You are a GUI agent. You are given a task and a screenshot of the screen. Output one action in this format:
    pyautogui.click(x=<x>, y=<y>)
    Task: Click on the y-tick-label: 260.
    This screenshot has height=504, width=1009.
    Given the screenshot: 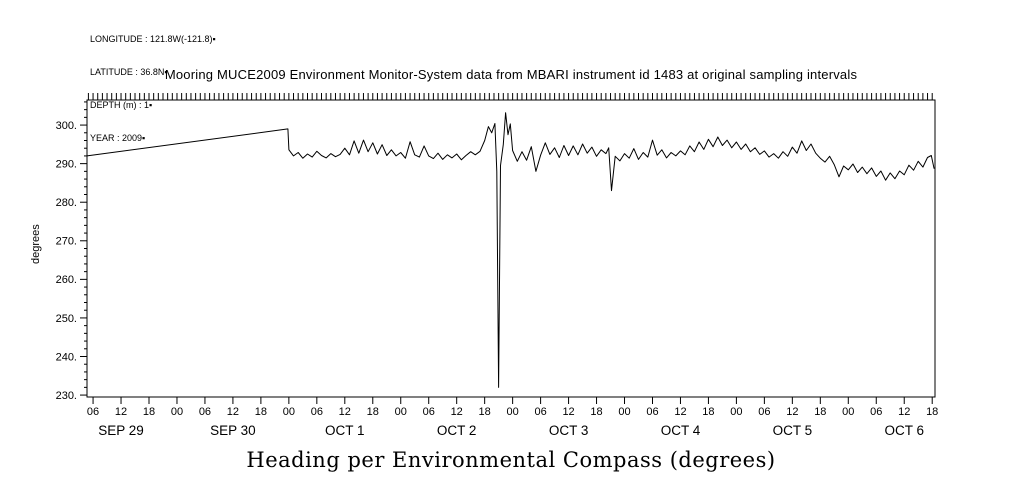 What is the action you would take?
    pyautogui.click(x=66, y=280)
    